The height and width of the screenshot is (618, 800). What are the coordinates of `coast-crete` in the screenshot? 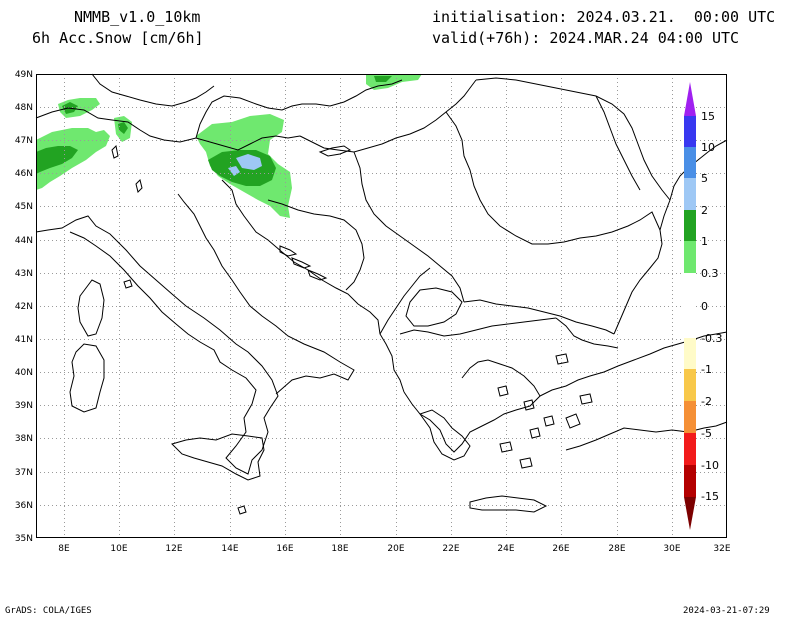 It's located at (508, 504).